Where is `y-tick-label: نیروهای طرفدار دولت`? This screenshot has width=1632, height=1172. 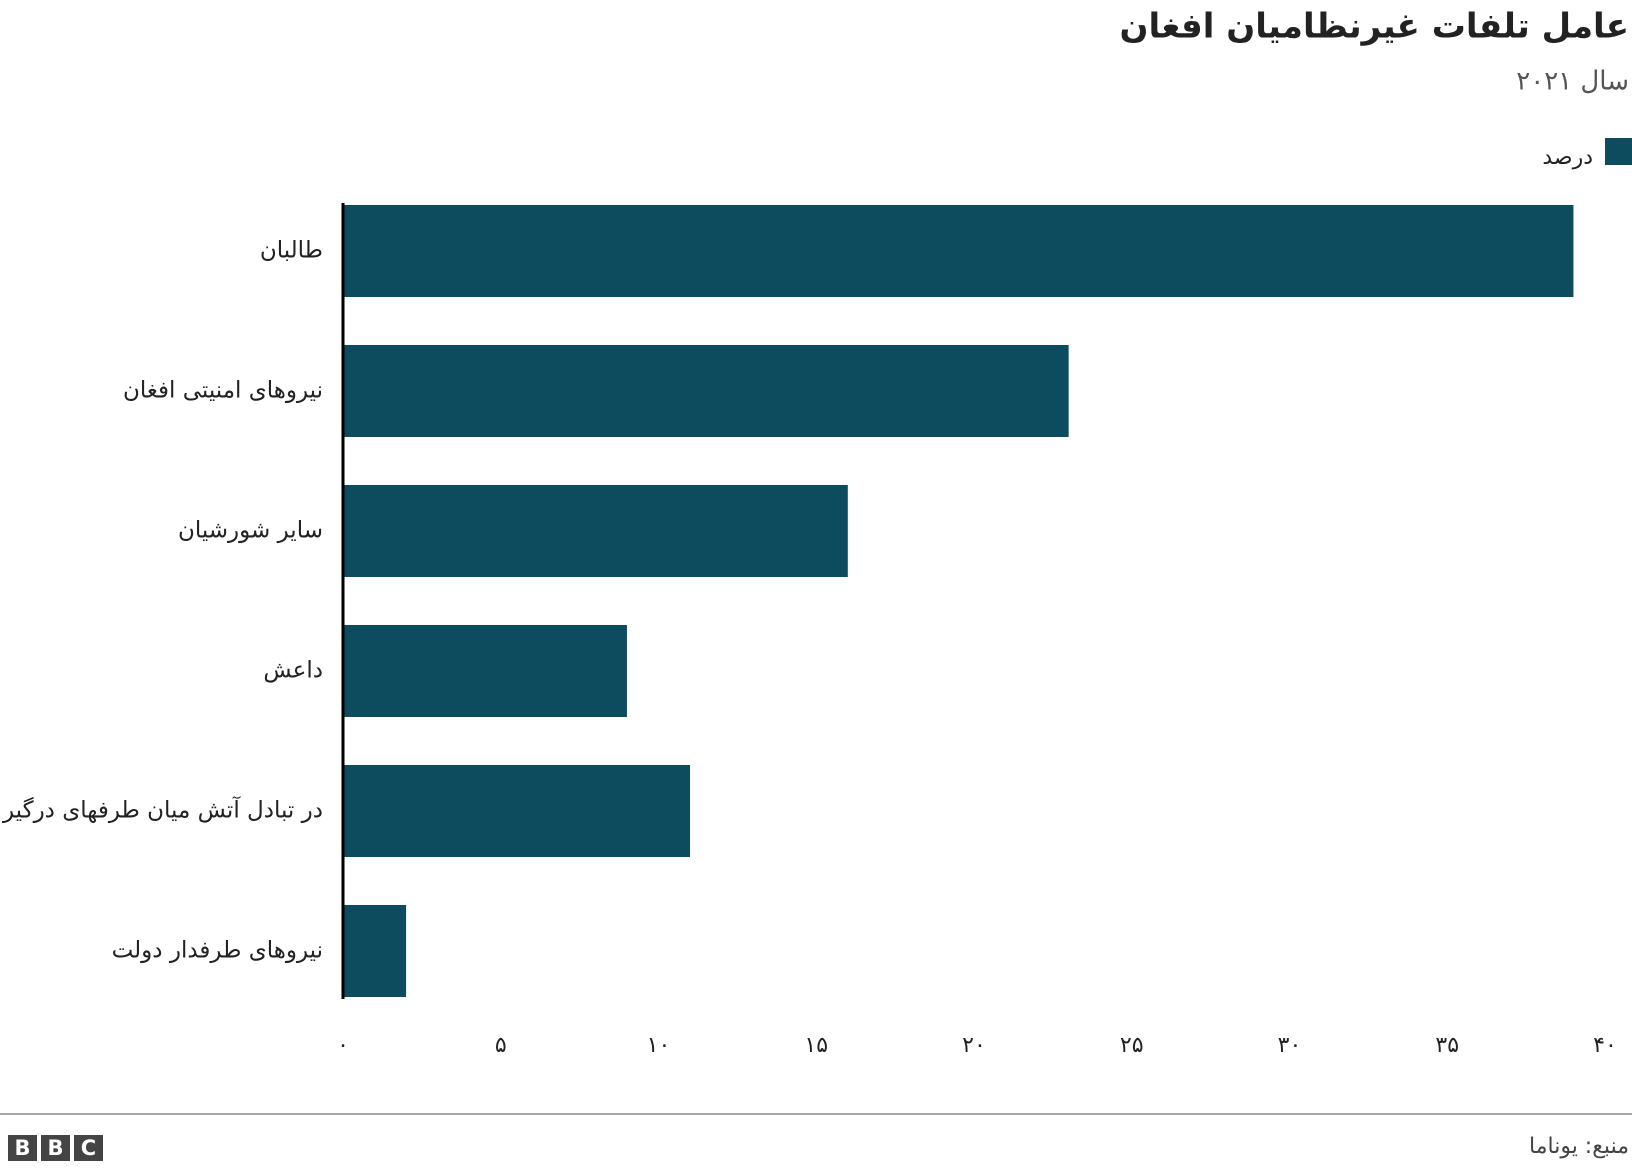
y-tick-label: نیروهای طرفدار دولت is located at coordinates (217, 951).